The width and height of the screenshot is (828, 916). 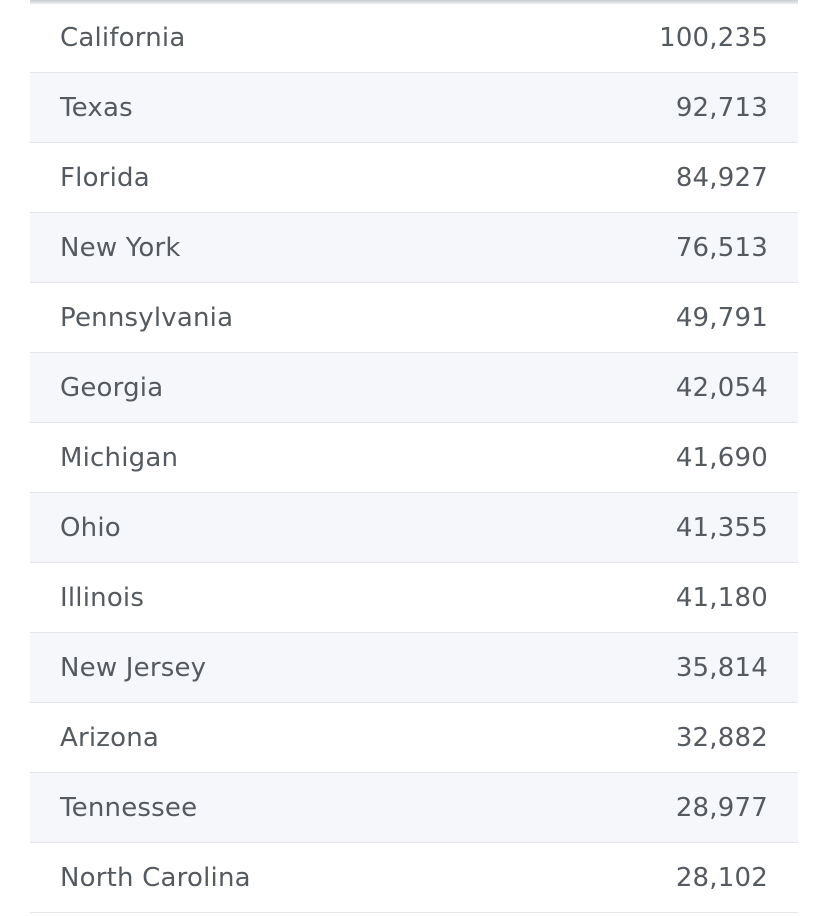 What do you see at coordinates (721, 177) in the screenshot?
I see `state-value: 84,927` at bounding box center [721, 177].